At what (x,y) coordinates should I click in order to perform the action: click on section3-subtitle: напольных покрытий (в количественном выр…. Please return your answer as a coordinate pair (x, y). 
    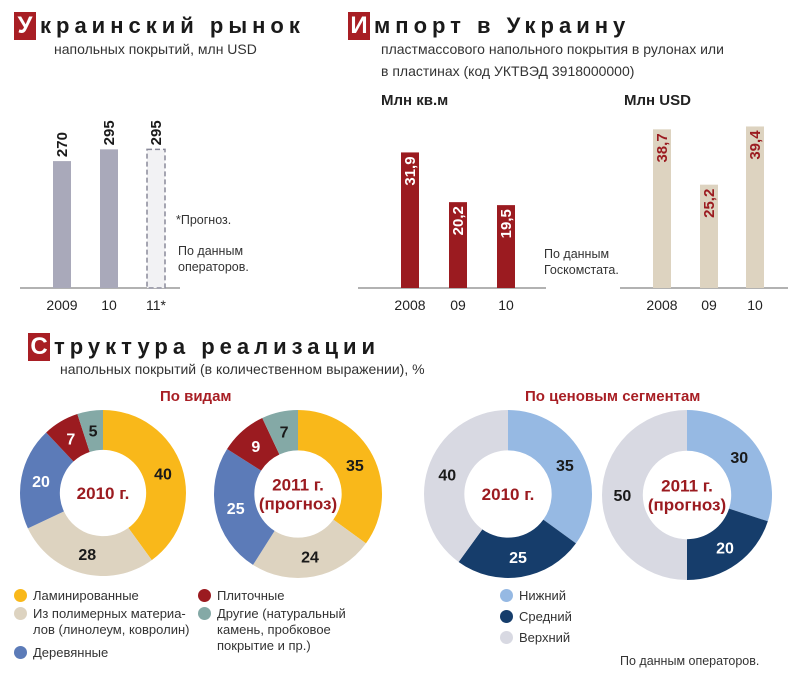
    Looking at the image, I should click on (242, 369).